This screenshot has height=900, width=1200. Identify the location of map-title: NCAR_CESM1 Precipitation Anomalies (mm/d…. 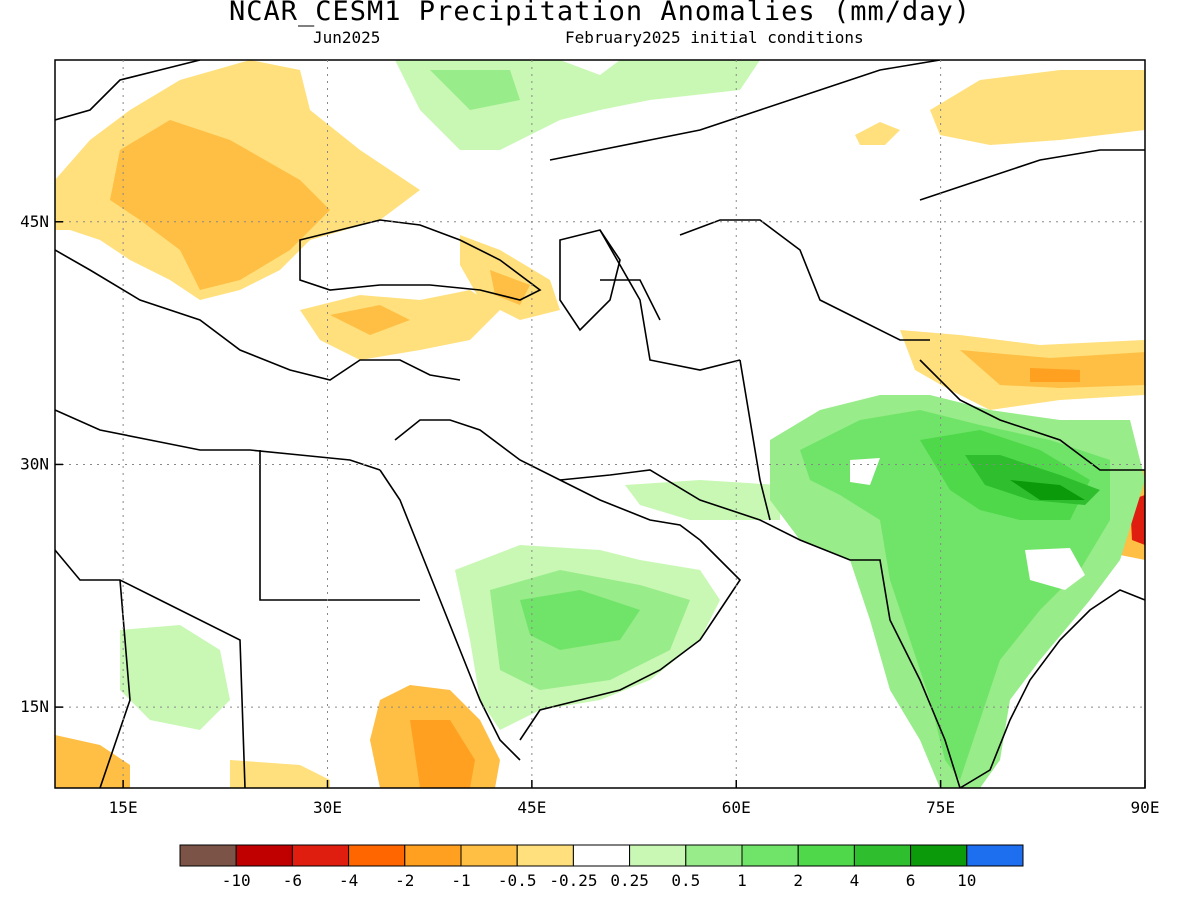
(600, 13).